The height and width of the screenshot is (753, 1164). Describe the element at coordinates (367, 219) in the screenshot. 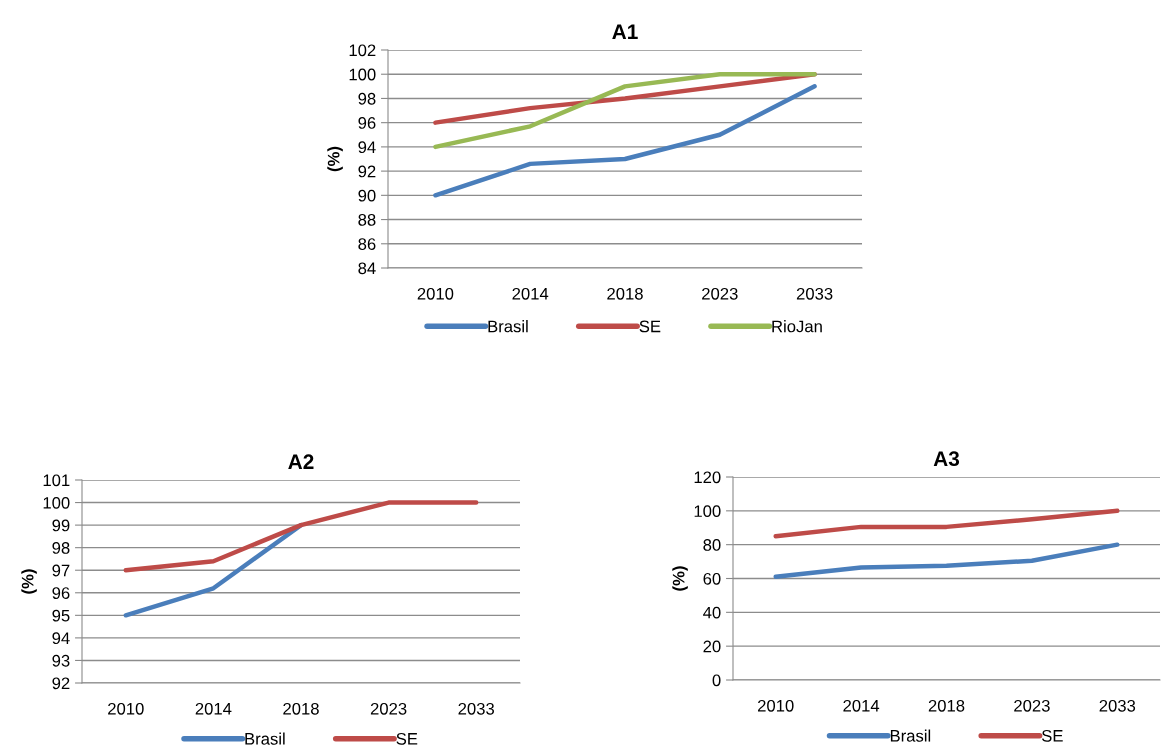

I see `y-tick-label: 88` at that location.